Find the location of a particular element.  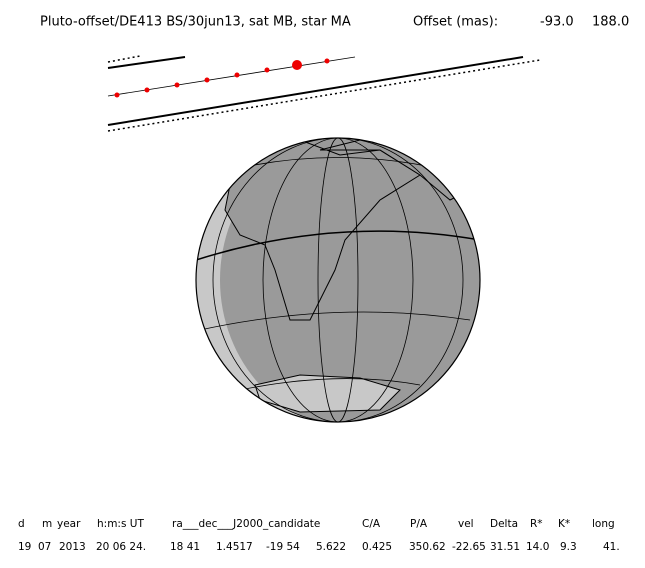

col-header: h:m:s UT is located at coordinates (120, 524).